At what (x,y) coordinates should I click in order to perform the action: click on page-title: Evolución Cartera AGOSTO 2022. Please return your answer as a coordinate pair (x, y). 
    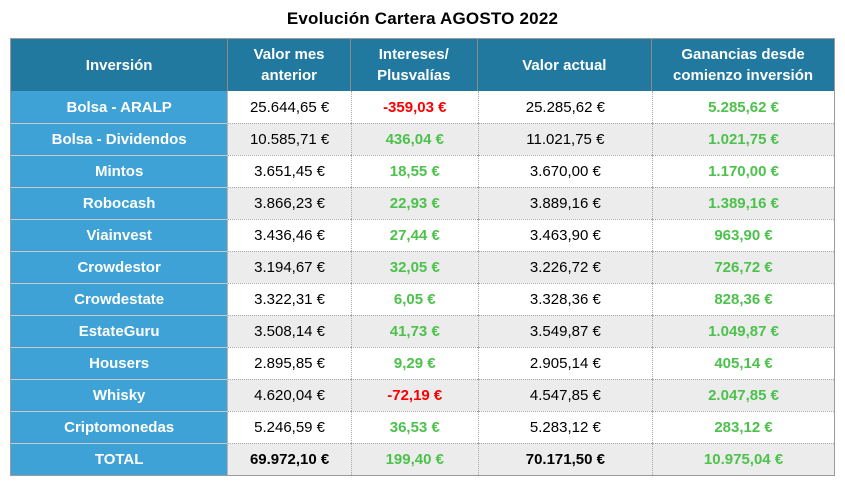
    Looking at the image, I should click on (422, 18).